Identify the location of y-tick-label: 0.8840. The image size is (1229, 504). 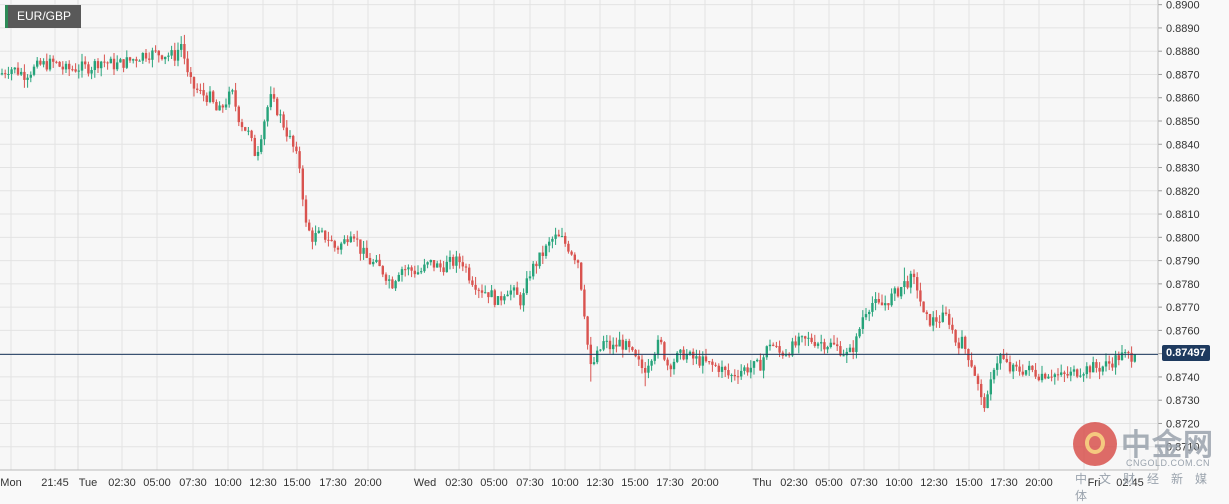
(1183, 145).